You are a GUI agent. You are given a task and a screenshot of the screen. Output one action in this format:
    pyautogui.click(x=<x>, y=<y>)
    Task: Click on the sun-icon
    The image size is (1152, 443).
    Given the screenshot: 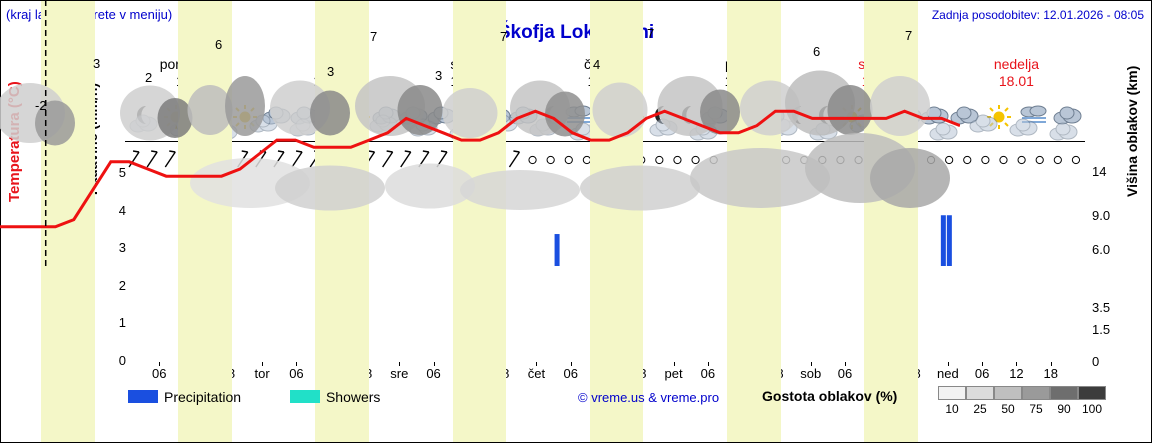 What is the action you would take?
    pyautogui.click(x=999, y=119)
    